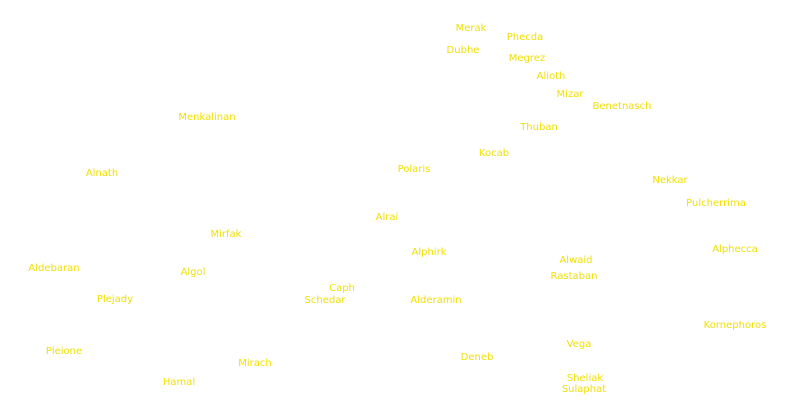 This screenshot has width=800, height=400. I want to click on star-label-thuban: Thuban, so click(539, 127).